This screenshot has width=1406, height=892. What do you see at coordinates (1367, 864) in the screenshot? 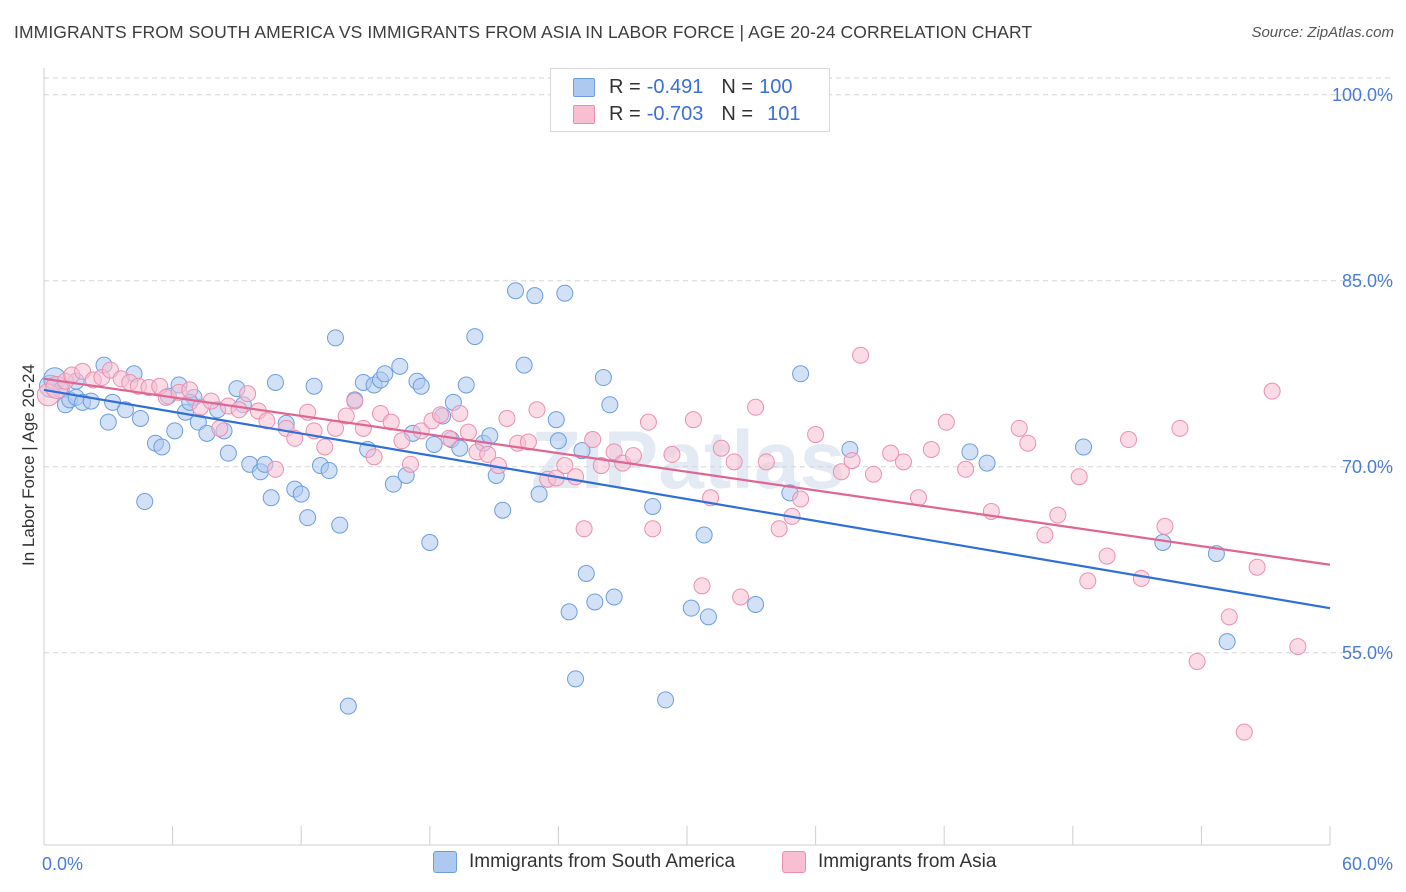
I see `x-tick-label: 60.0%` at bounding box center [1367, 864].